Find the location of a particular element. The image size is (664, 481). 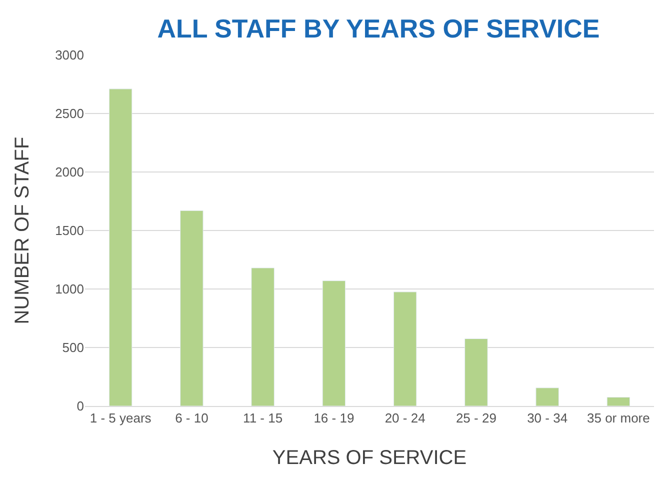

y-axis-title: NUMBER OF STAFF is located at coordinates (23, 230).